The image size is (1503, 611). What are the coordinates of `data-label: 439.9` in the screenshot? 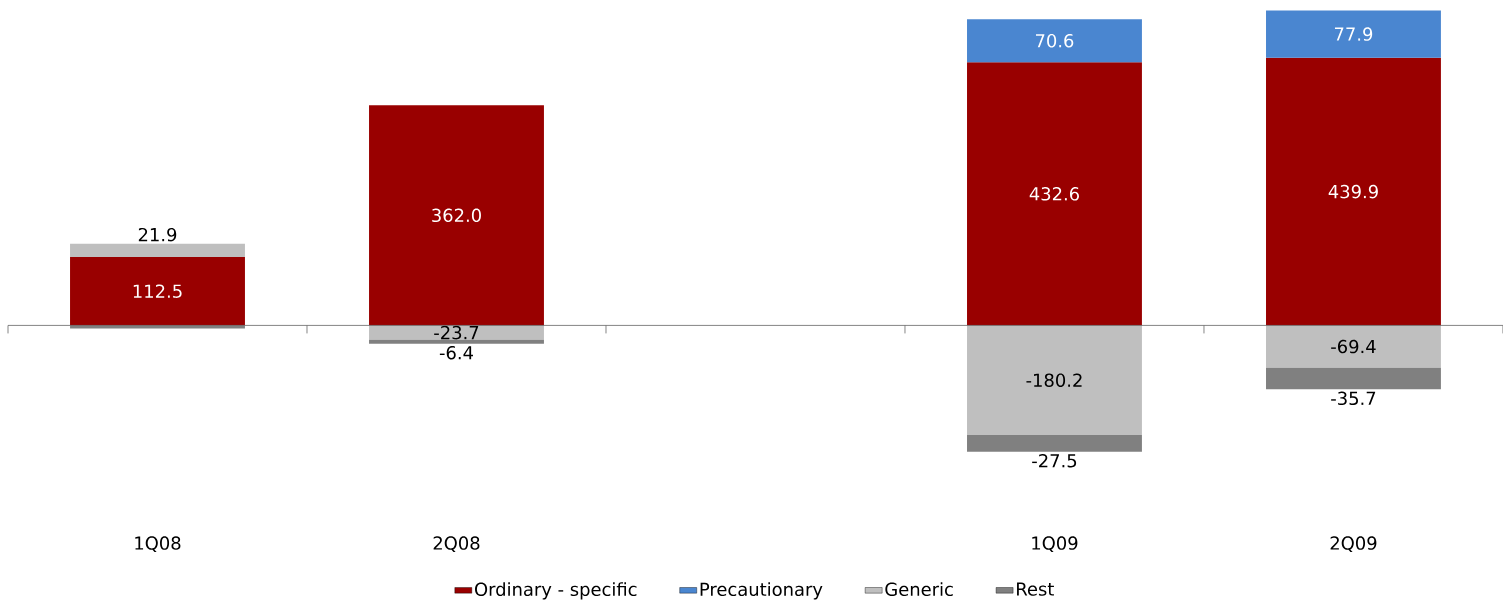 It's located at (1353, 191).